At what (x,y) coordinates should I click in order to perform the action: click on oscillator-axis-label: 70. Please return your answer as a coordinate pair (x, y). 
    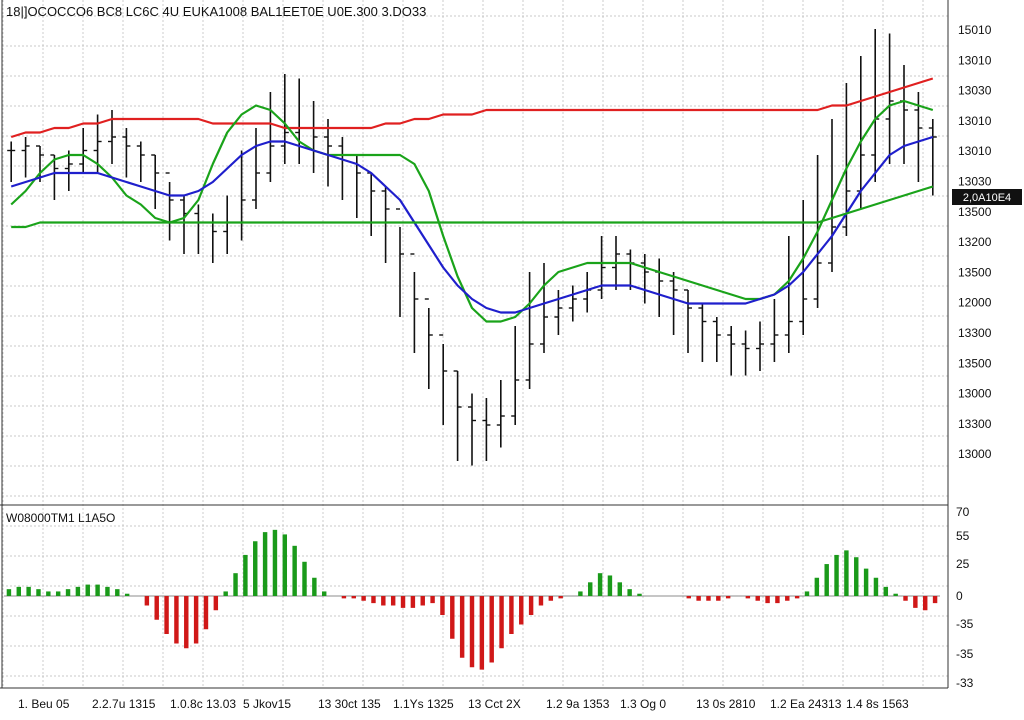
    Looking at the image, I should click on (963, 512).